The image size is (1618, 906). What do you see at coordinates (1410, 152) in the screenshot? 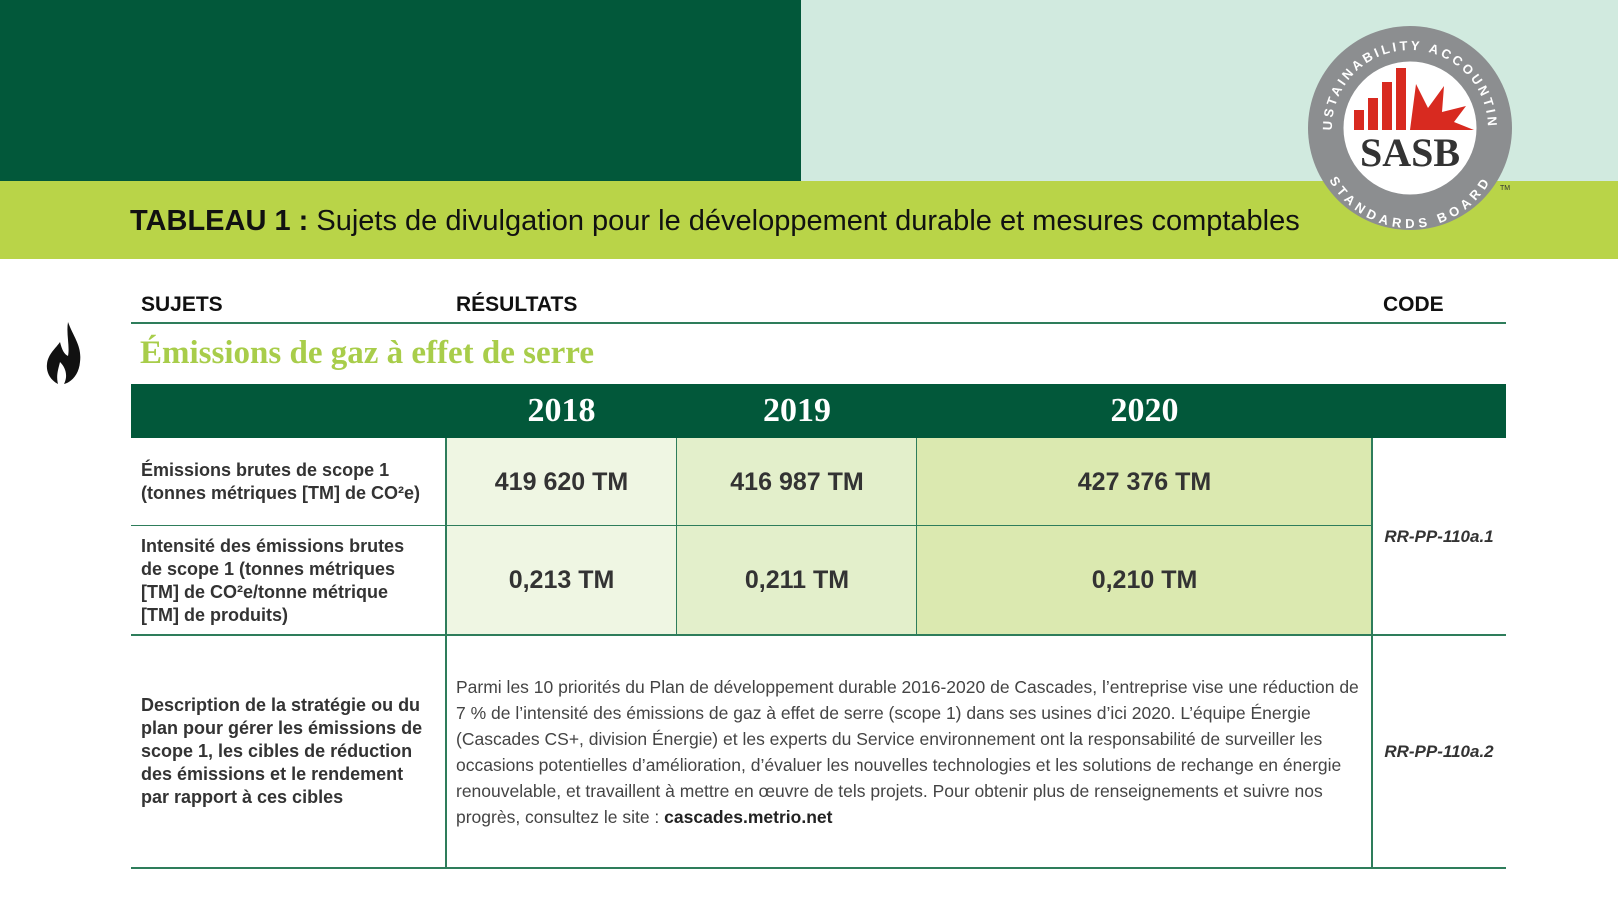
I see `logo-name: SASB` at bounding box center [1410, 152].